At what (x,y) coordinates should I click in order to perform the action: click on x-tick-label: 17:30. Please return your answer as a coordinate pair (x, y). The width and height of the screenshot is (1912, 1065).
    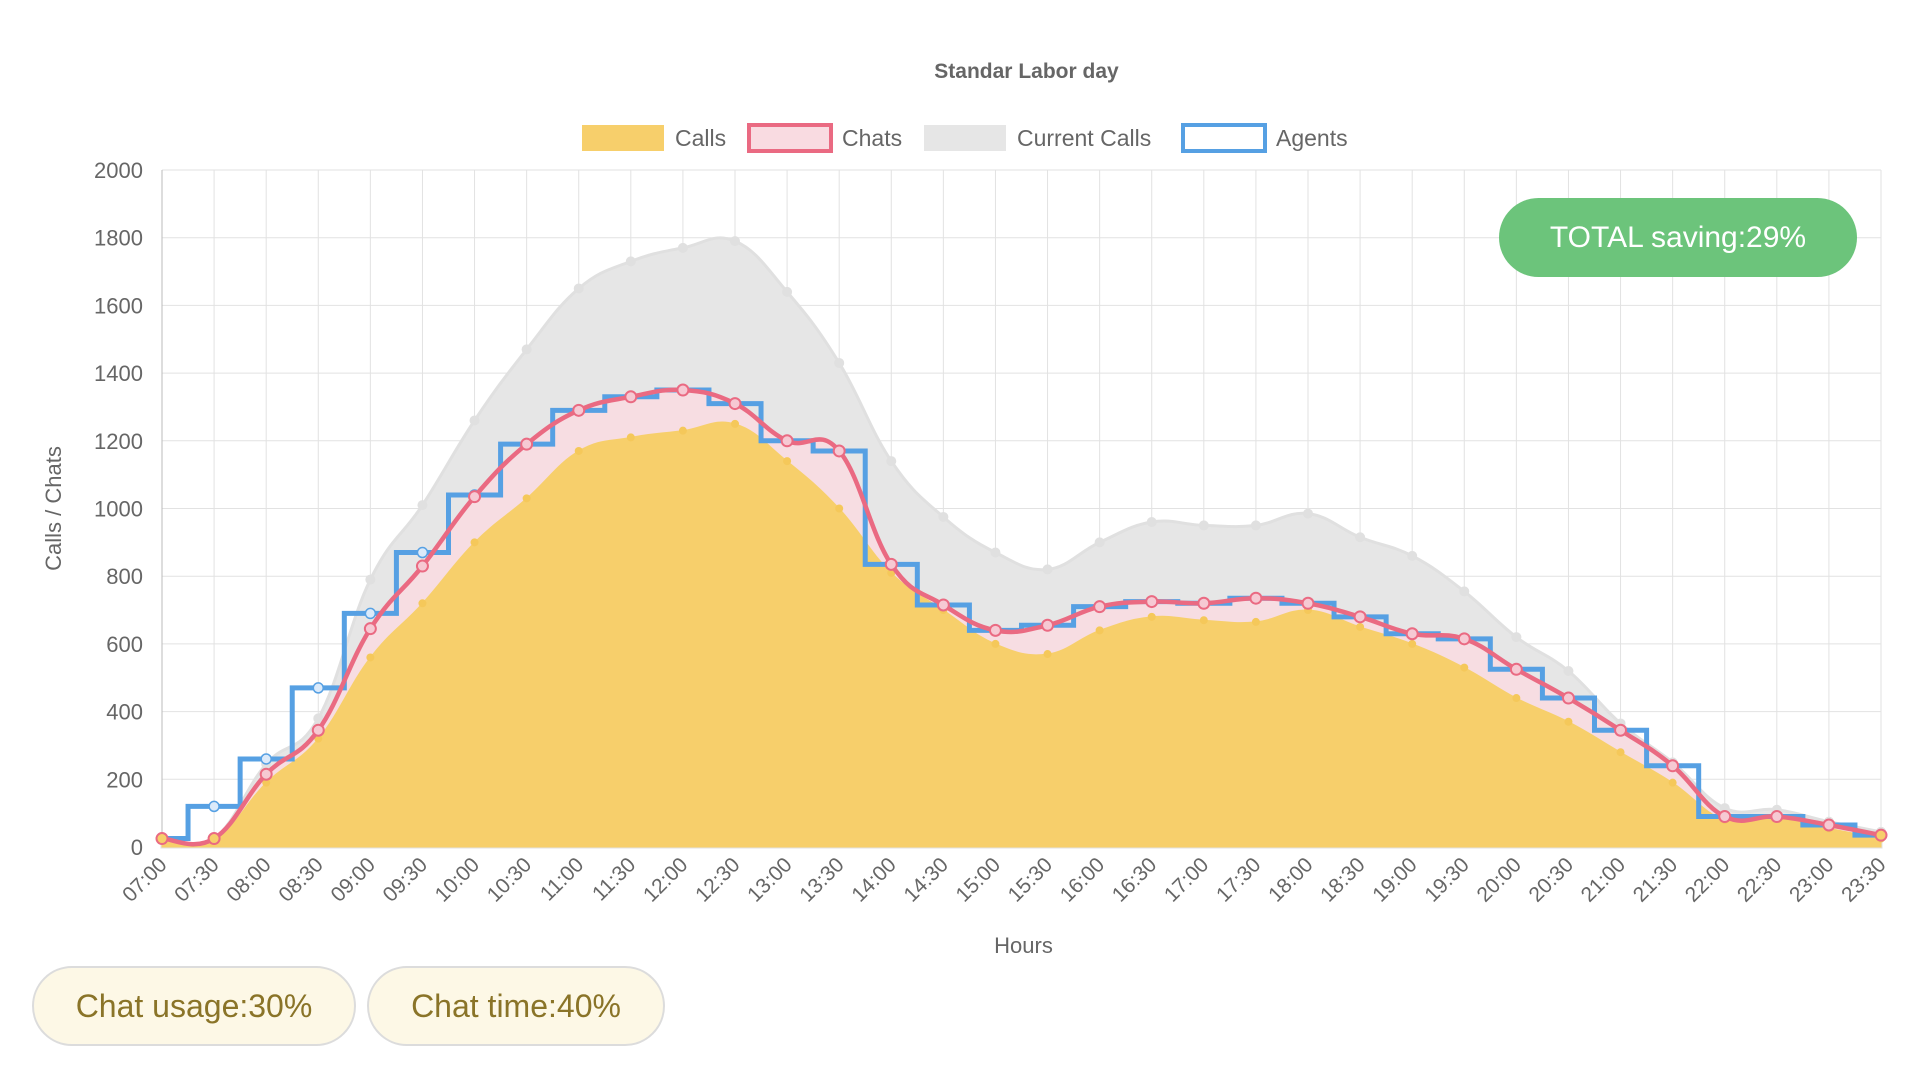
    Looking at the image, I should click on (1238, 879).